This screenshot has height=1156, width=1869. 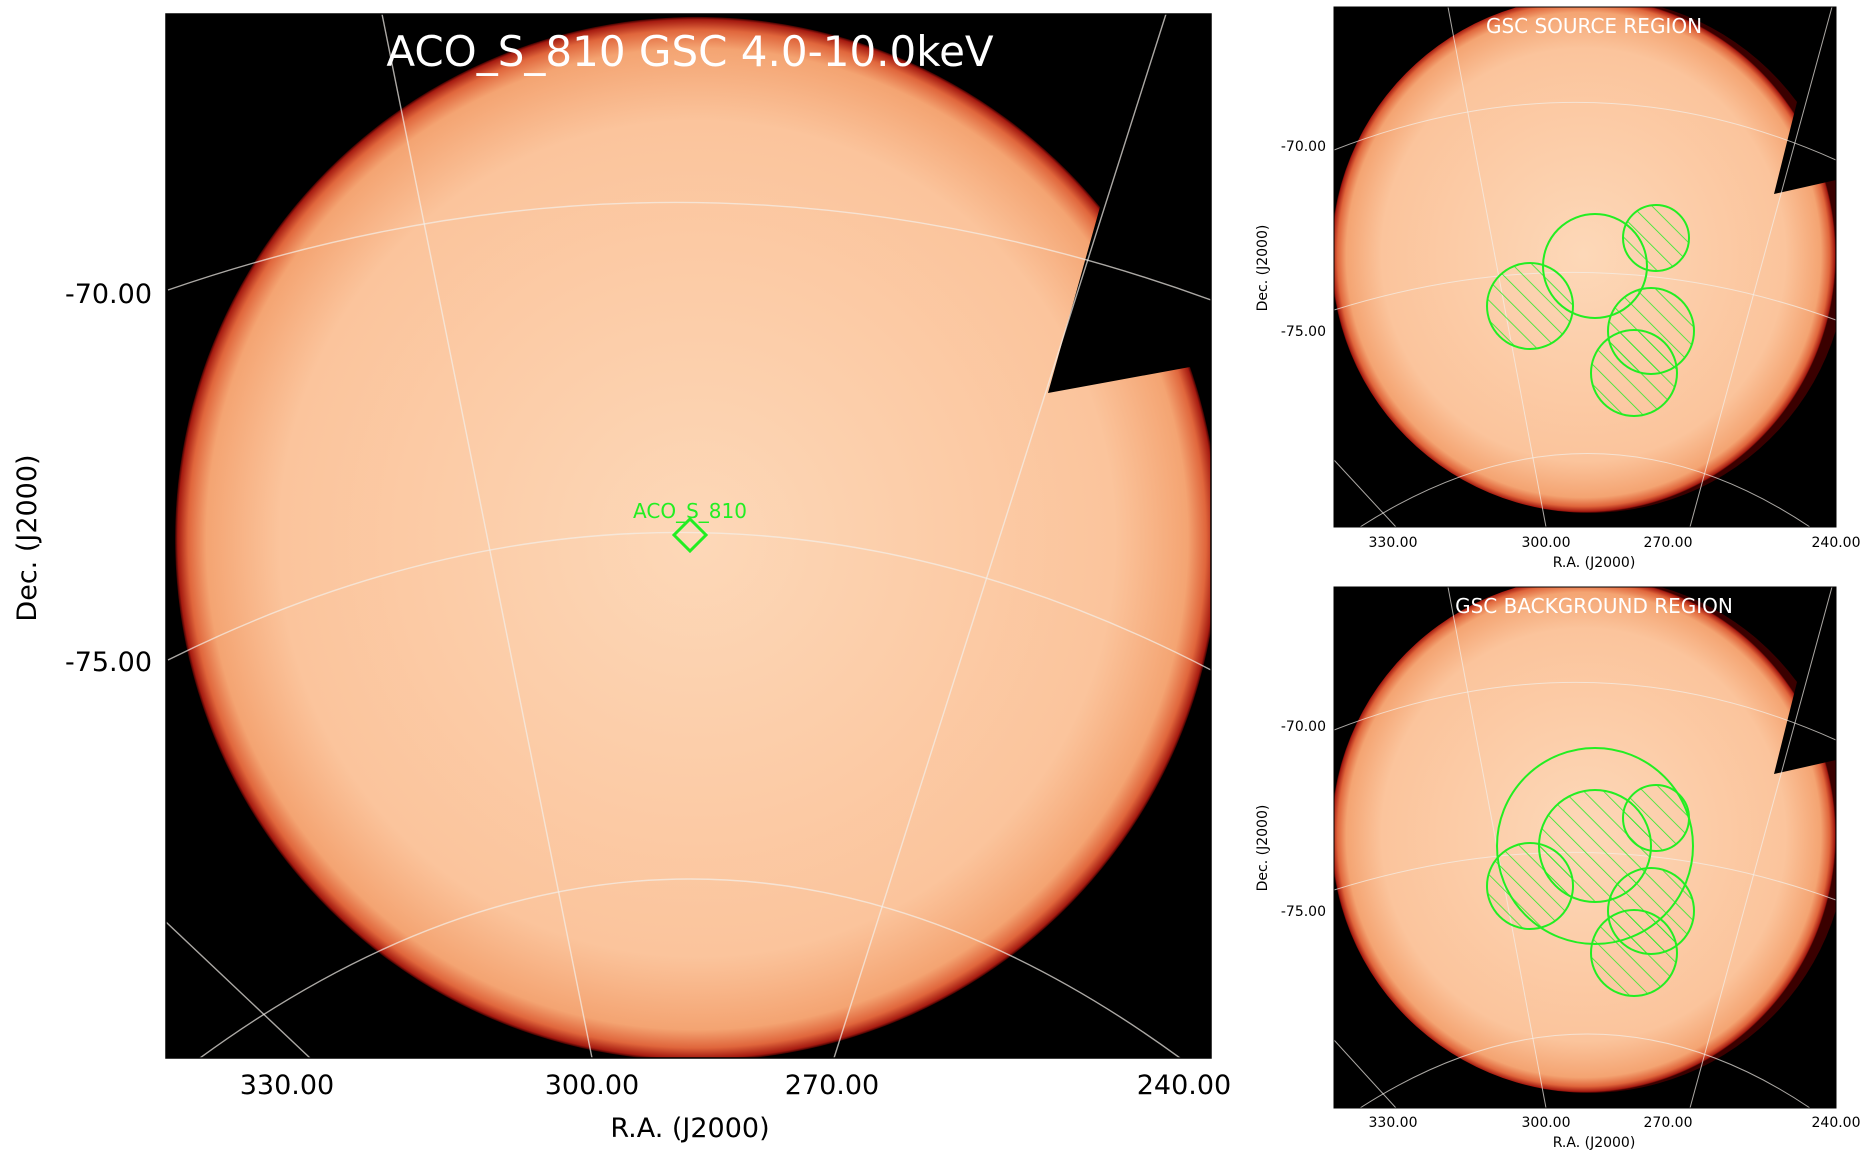 I want to click on source-coordinate-grid, so click(x=1585, y=267).